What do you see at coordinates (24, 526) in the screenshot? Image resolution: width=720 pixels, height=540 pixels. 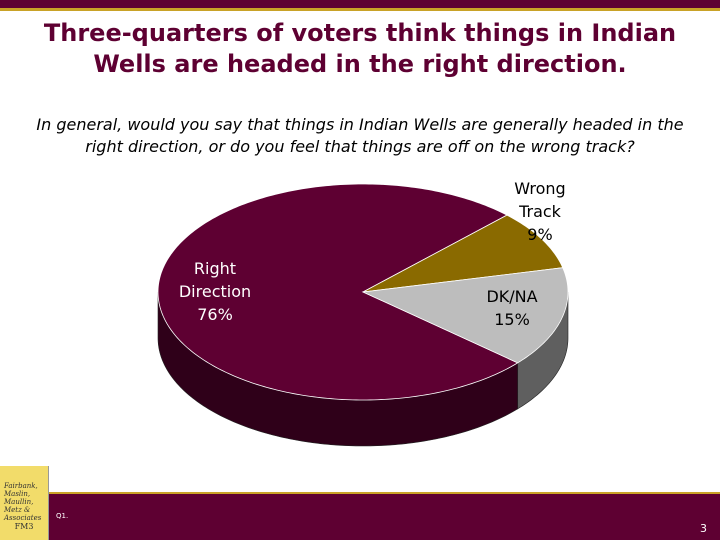 I see `logo-mark: FM3` at bounding box center [24, 526].